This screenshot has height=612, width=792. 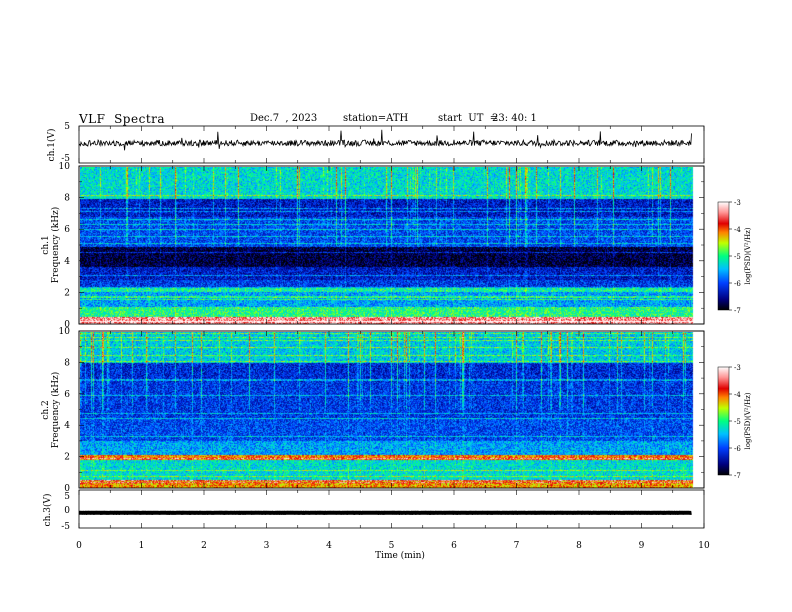 What do you see at coordinates (454, 546) in the screenshot?
I see `x-tick-label-6: 6` at bounding box center [454, 546].